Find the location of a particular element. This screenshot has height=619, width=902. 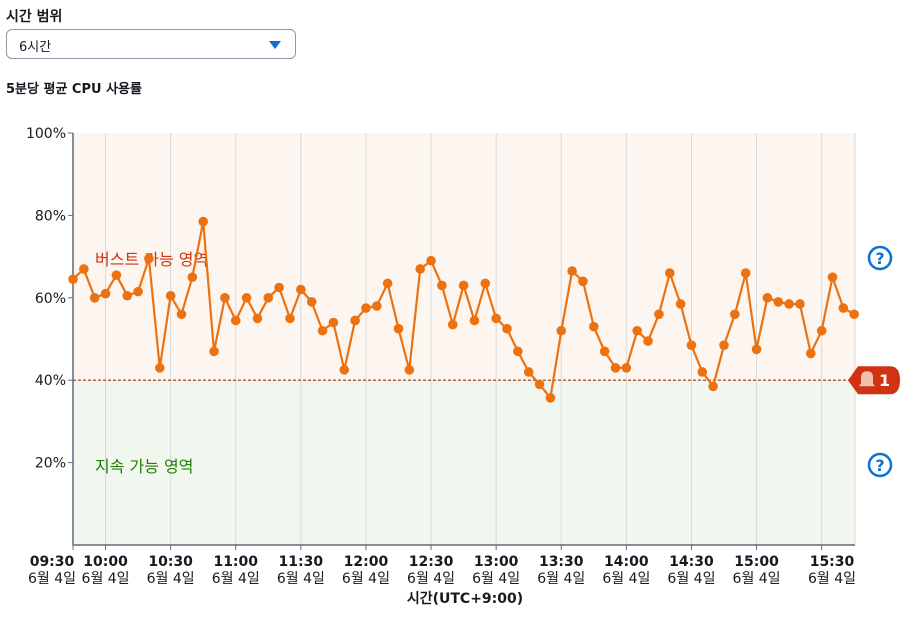

x-tick-time: 10:30 is located at coordinates (170, 562).